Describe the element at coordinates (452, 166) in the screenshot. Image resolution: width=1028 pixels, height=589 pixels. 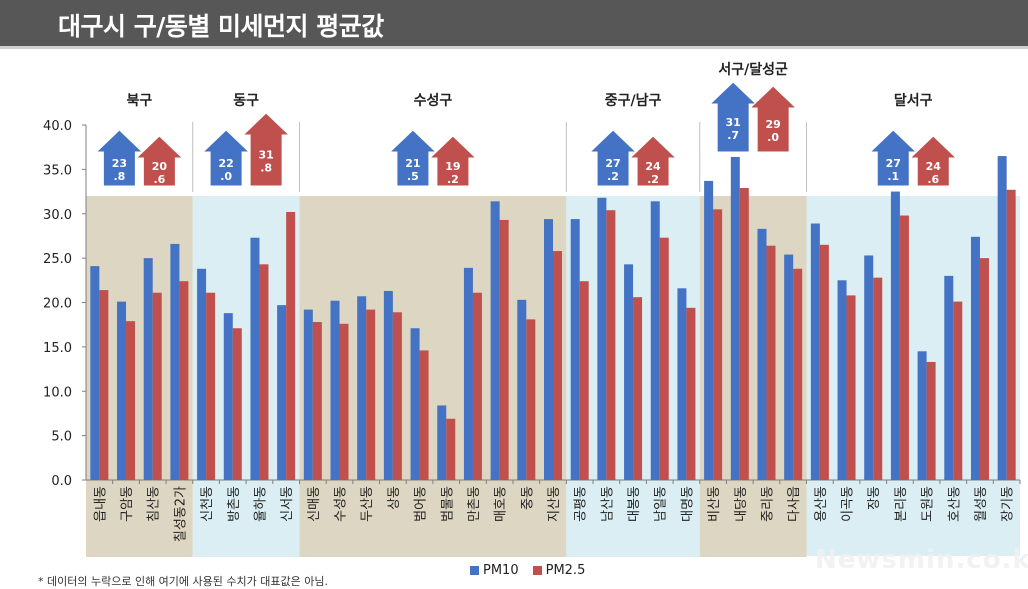
I see `pm25-avg-arrow-label: 19` at that location.